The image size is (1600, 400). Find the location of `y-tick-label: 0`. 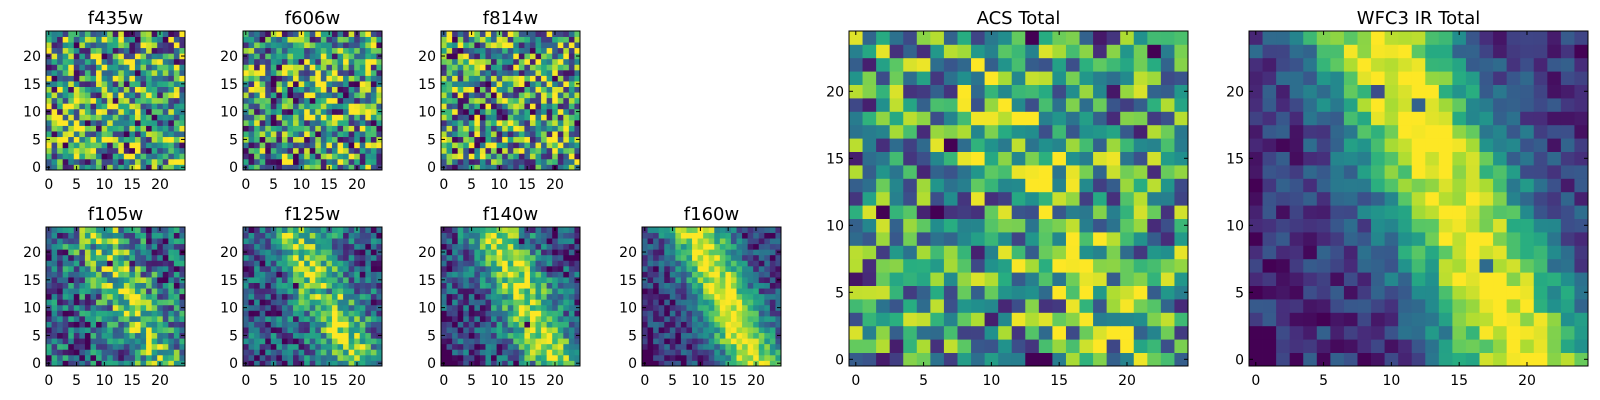

y-tick-label: 0 is located at coordinates (233, 168).